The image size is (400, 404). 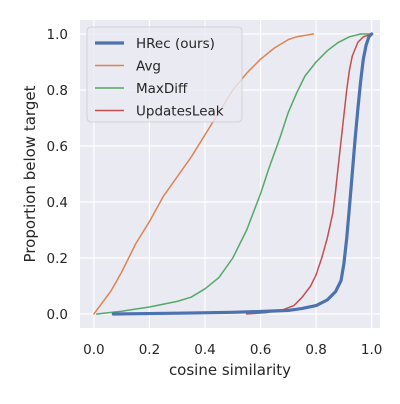 I want to click on x-tick-label: 0.0, so click(x=93, y=350).